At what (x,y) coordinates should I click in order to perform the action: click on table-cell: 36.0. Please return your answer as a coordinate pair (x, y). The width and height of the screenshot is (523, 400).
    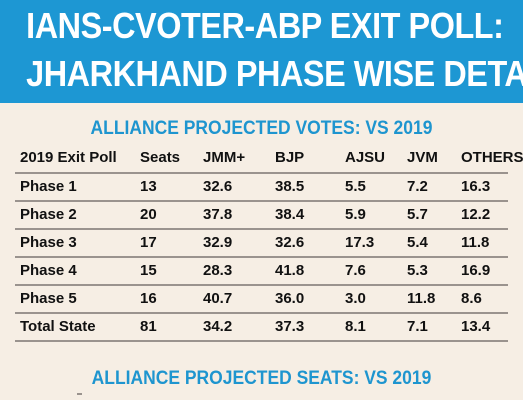
    Looking at the image, I should click on (290, 298).